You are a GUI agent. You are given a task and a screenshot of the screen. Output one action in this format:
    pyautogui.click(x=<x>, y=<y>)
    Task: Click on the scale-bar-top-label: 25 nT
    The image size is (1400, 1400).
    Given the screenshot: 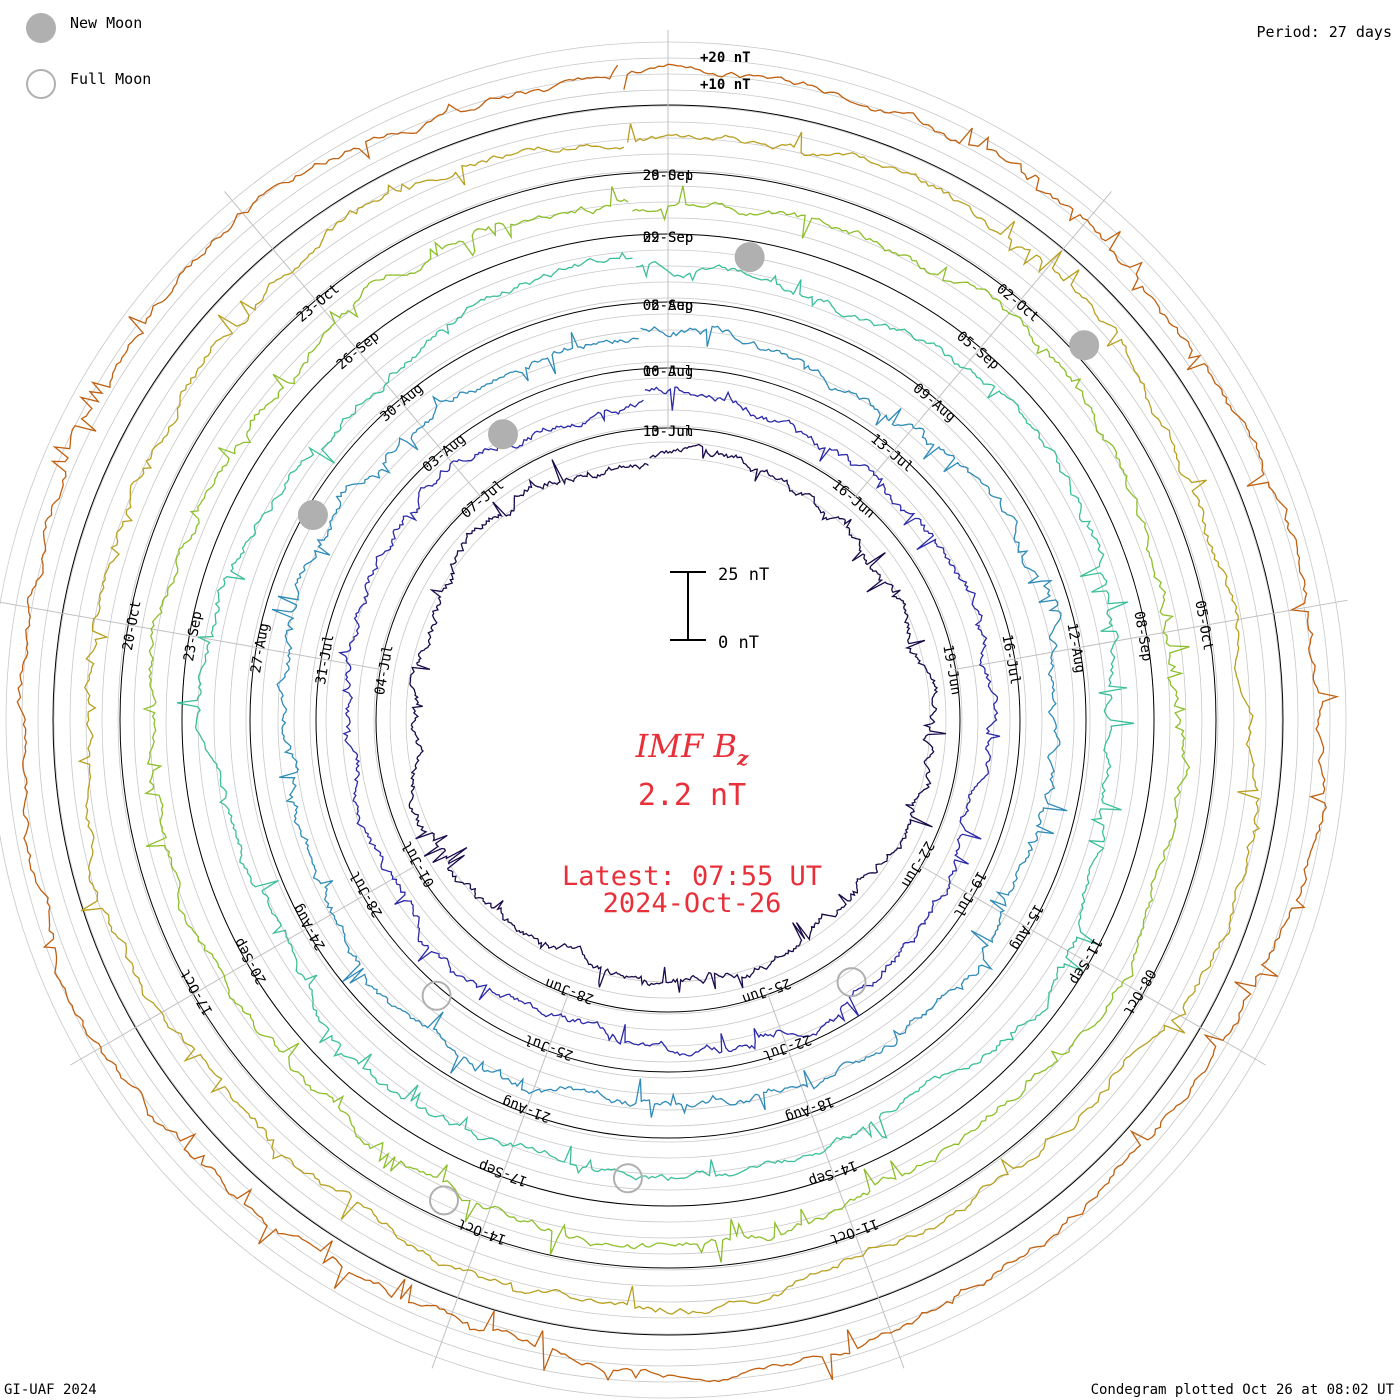 What is the action you would take?
    pyautogui.click(x=743, y=575)
    